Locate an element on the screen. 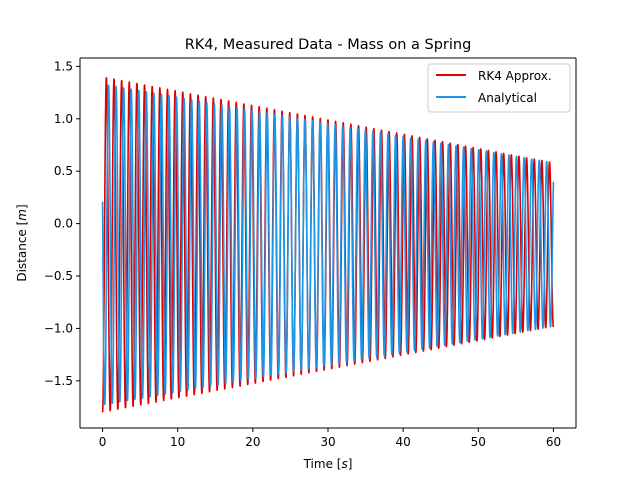  x-axis-ticks: 0 10 20 30 40 50 60 is located at coordinates (330, 438).